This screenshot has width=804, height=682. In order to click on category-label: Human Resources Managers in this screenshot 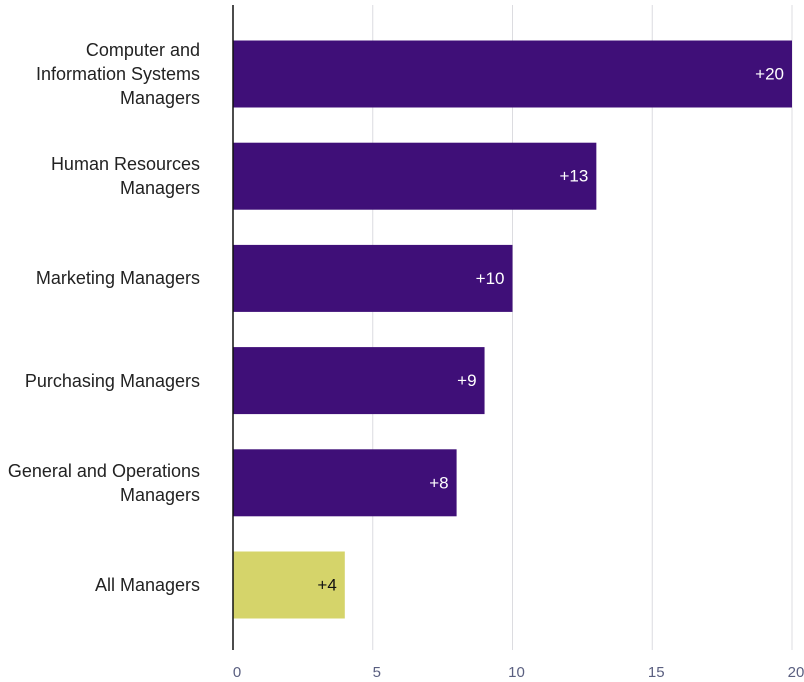, I will do `click(125, 176)`.